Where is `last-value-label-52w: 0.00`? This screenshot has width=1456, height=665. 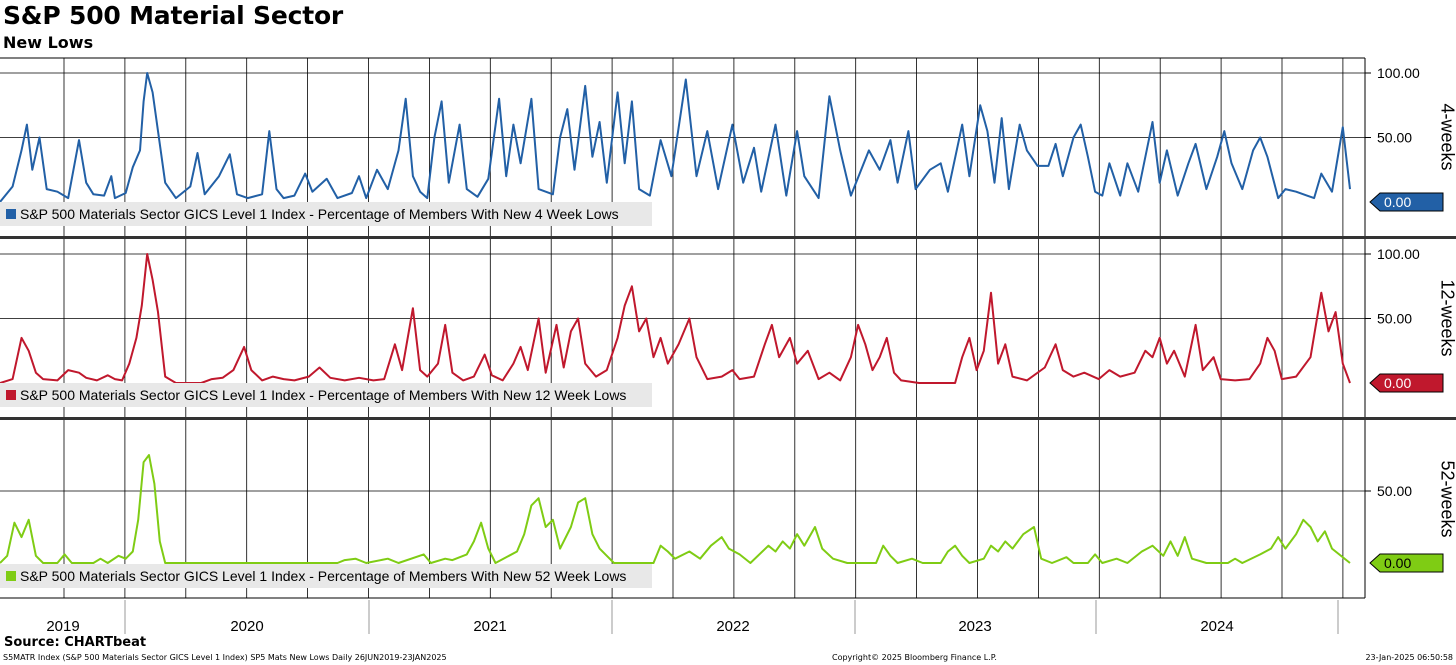
last-value-label-52w: 0.00 is located at coordinates (1397, 563).